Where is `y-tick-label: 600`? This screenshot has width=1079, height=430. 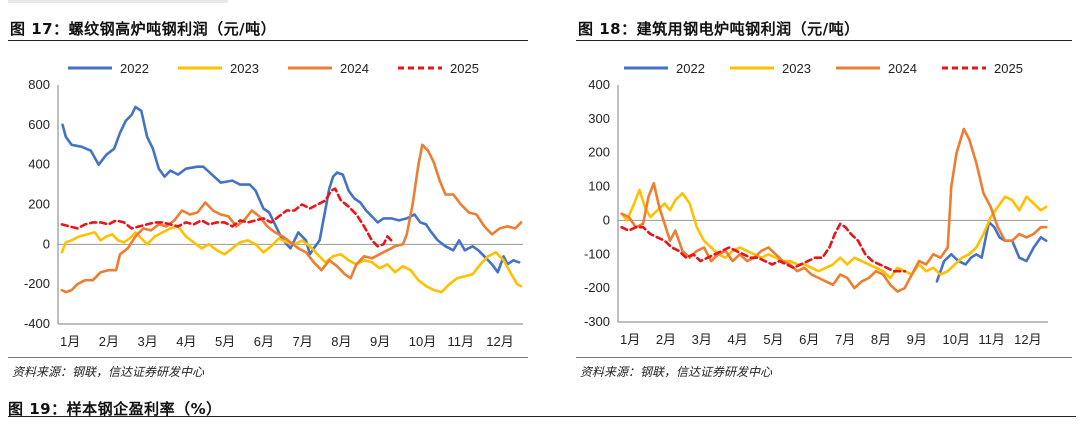 y-tick-label: 600 is located at coordinates (39, 124).